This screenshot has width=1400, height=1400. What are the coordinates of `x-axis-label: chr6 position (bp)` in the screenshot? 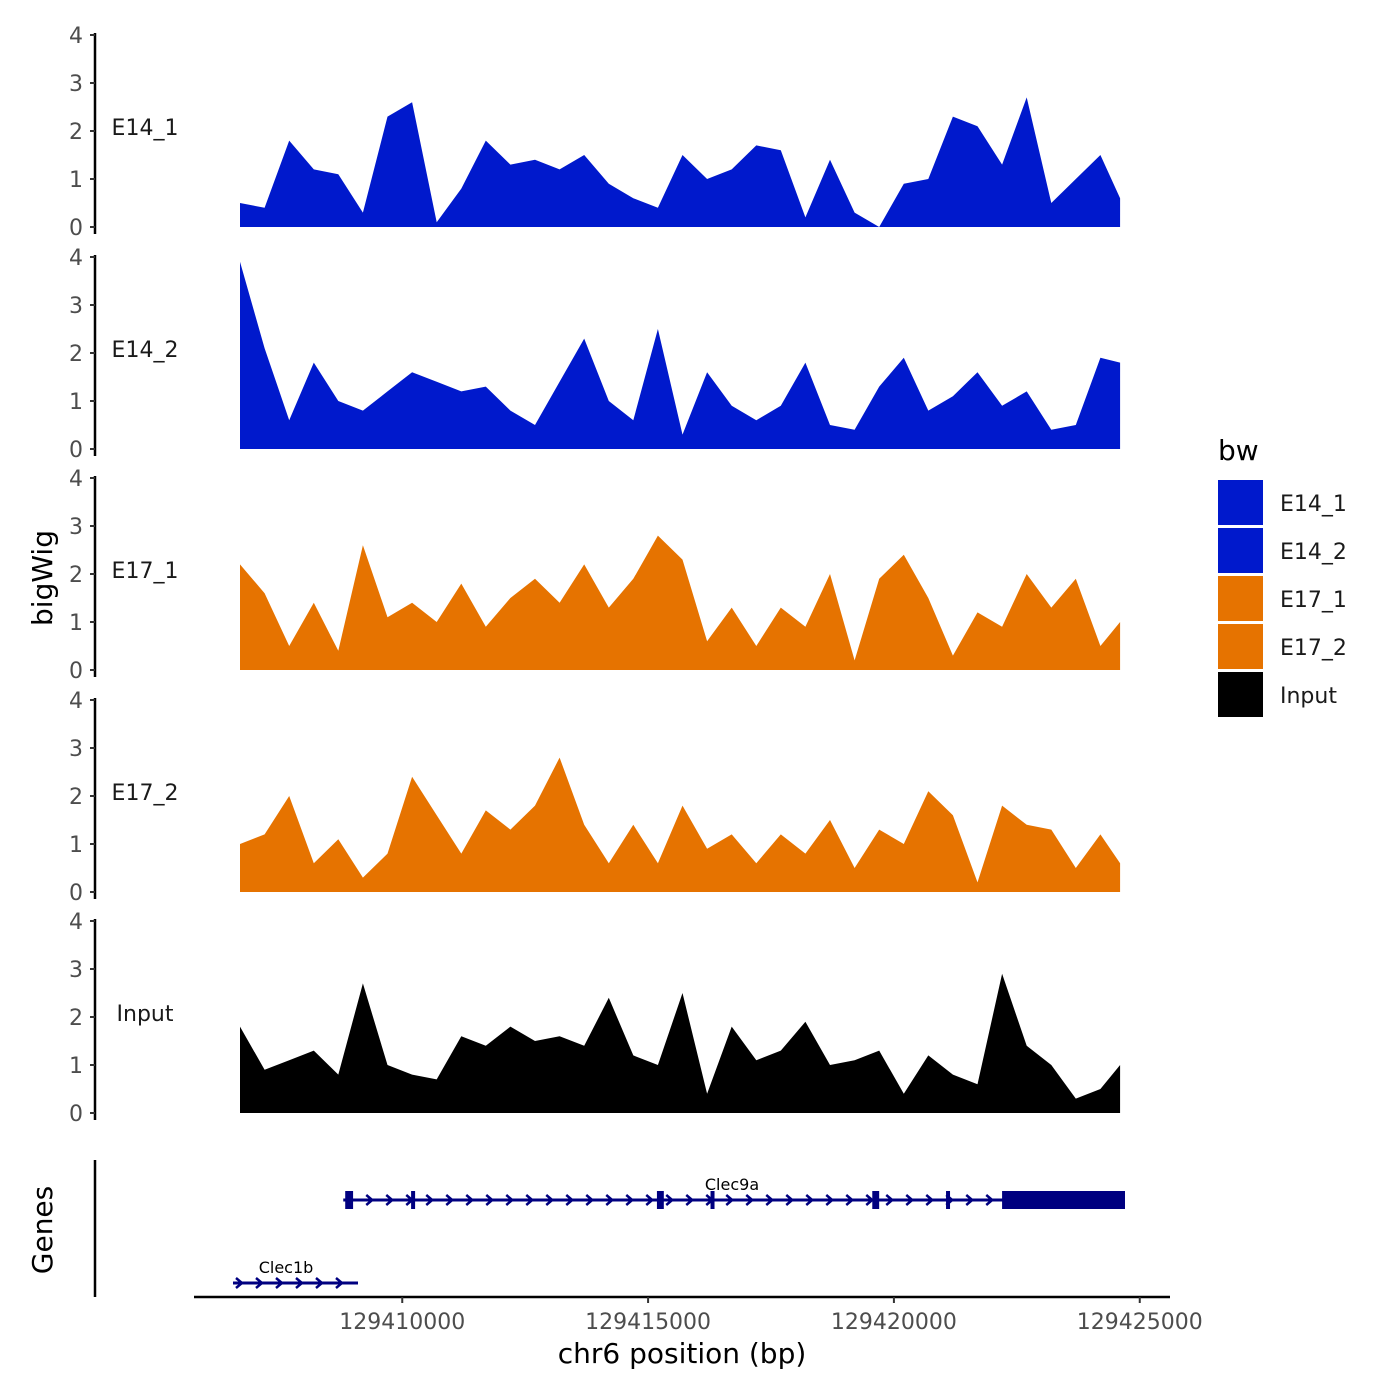 It's located at (682, 1353).